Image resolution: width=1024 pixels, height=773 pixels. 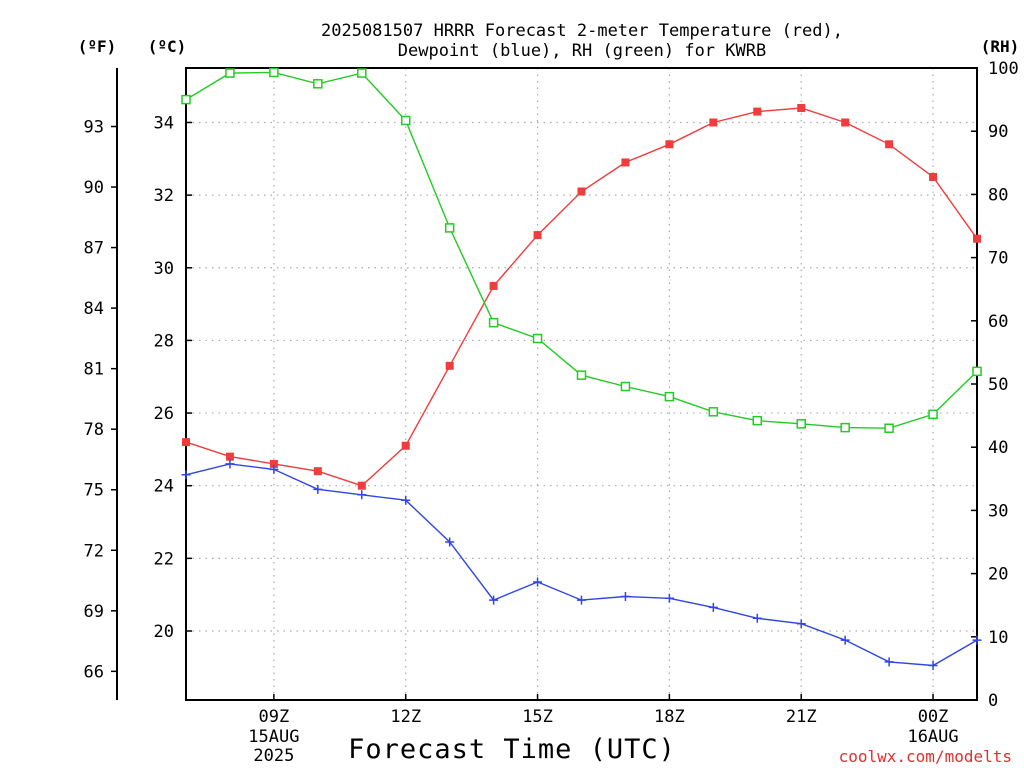 What do you see at coordinates (405, 717) in the screenshot?
I see `x-tick-label: 12Z` at bounding box center [405, 717].